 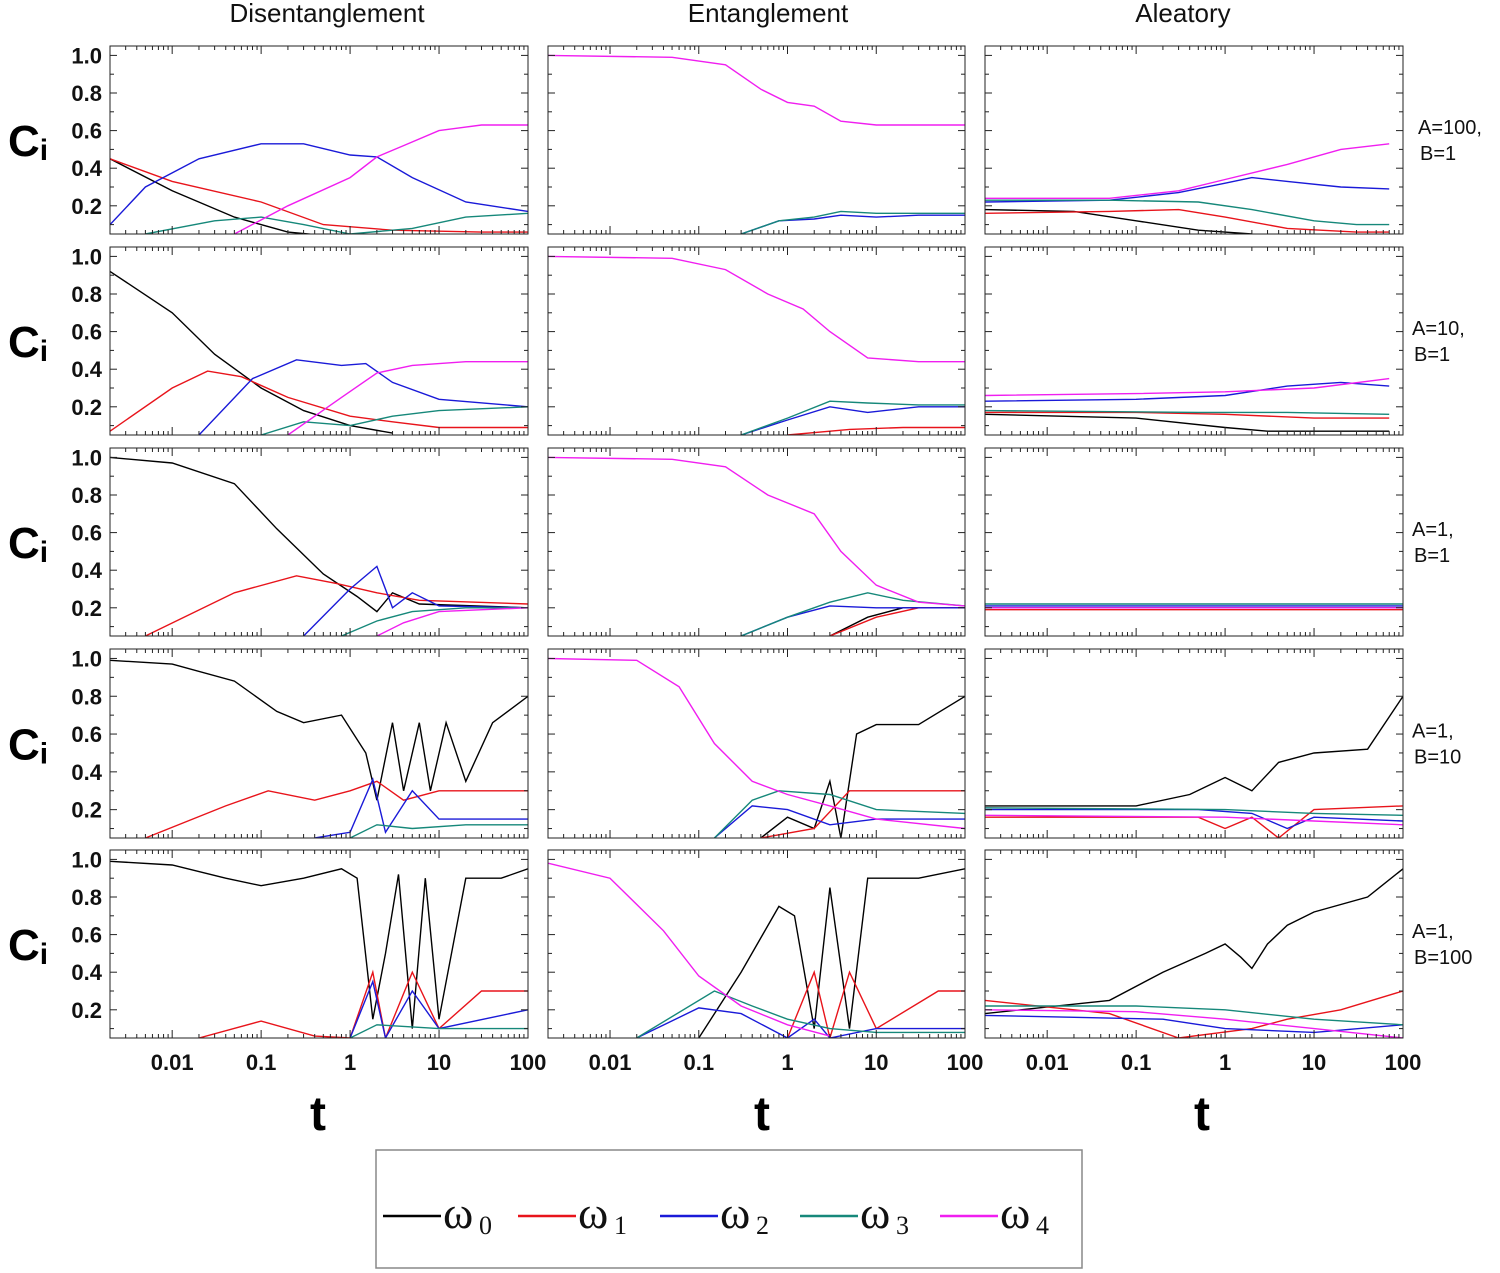 I want to click on ytick-label: 0.2, so click(x=86, y=810).